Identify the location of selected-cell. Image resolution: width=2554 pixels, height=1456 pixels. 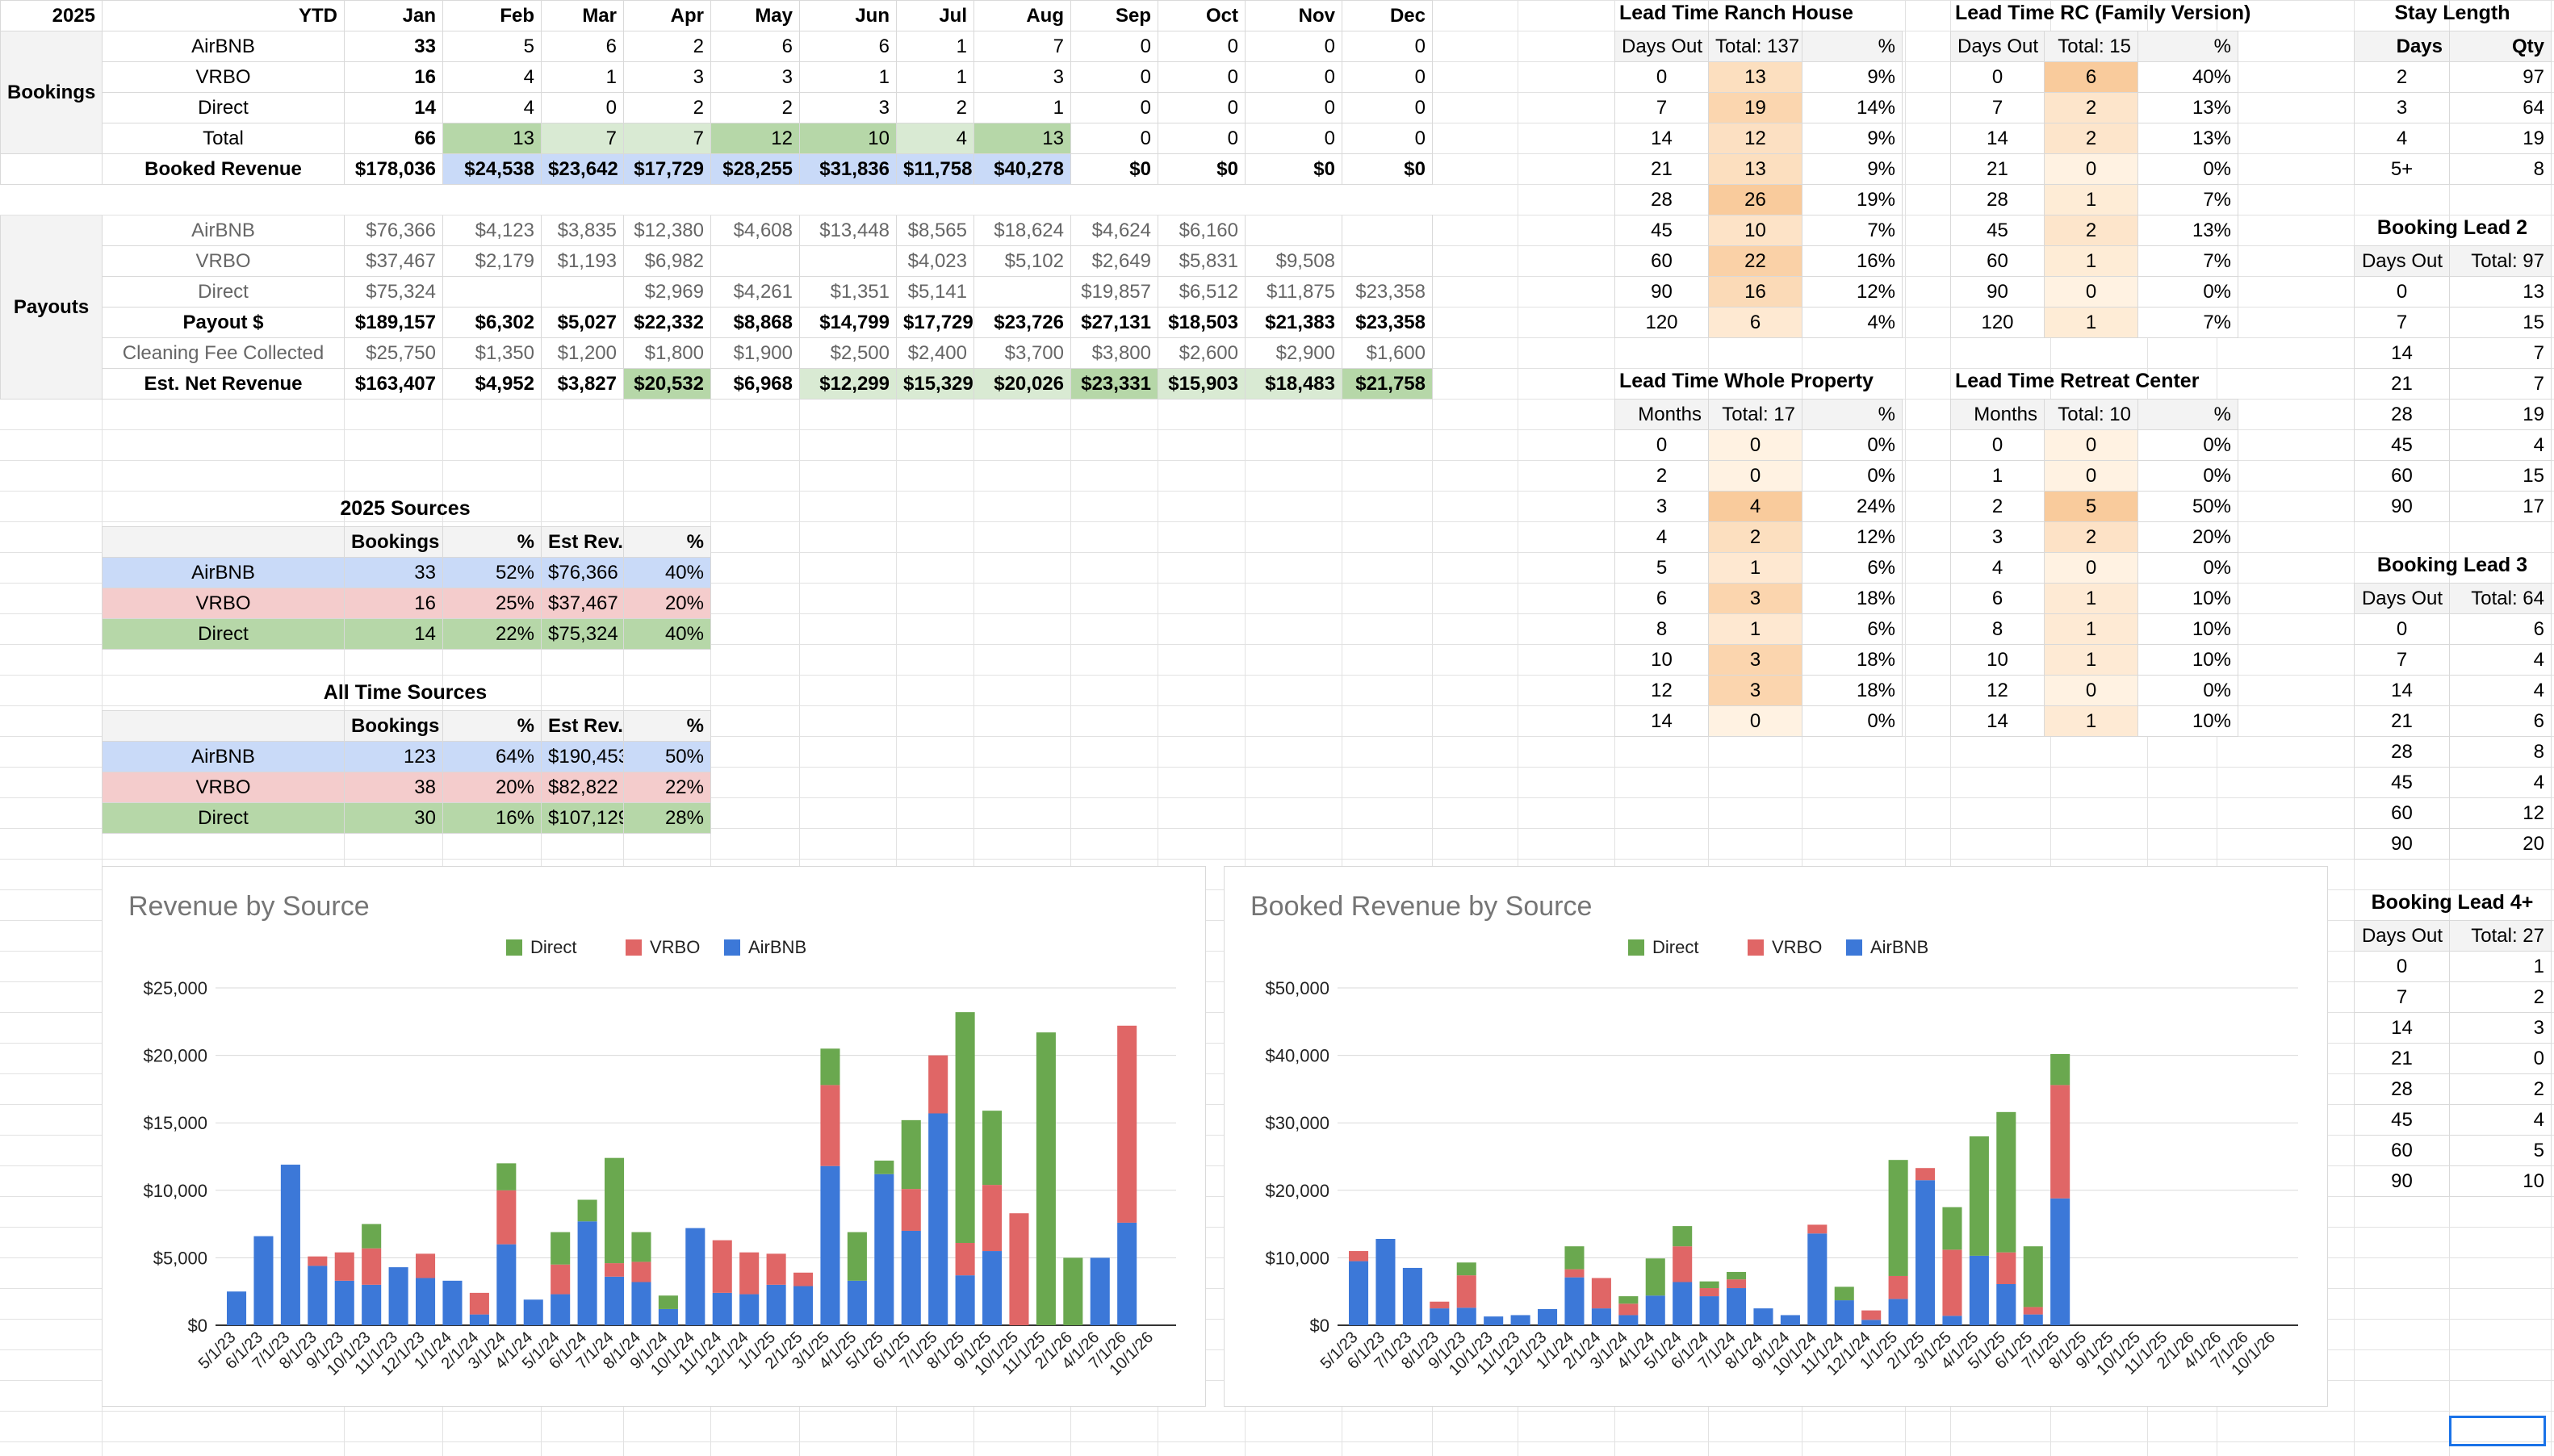
(2497, 1431).